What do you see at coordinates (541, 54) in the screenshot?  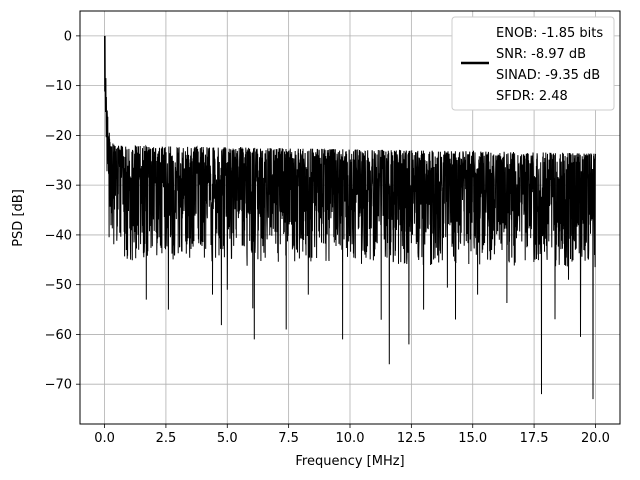 I see `legend-entry-snr: SNR: -8.97 dB` at bounding box center [541, 54].